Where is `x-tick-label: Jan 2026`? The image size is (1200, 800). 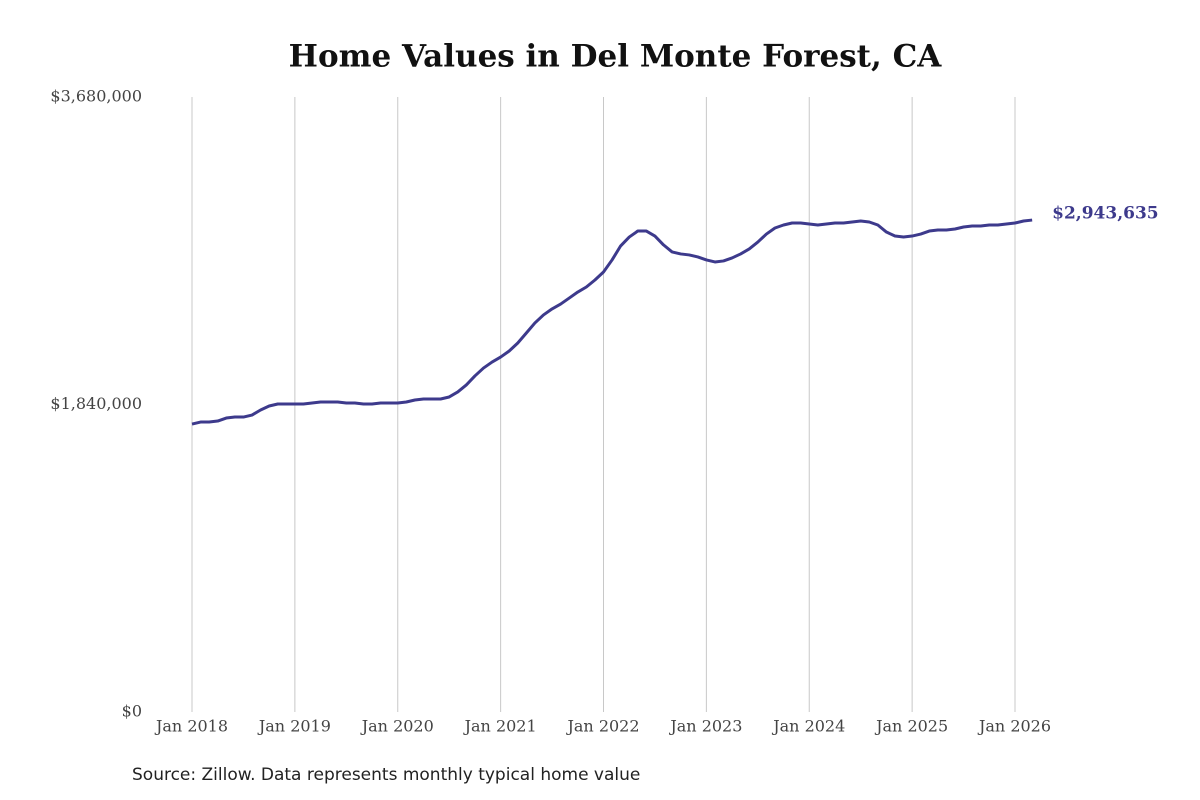 x-tick-label: Jan 2026 is located at coordinates (1014, 726).